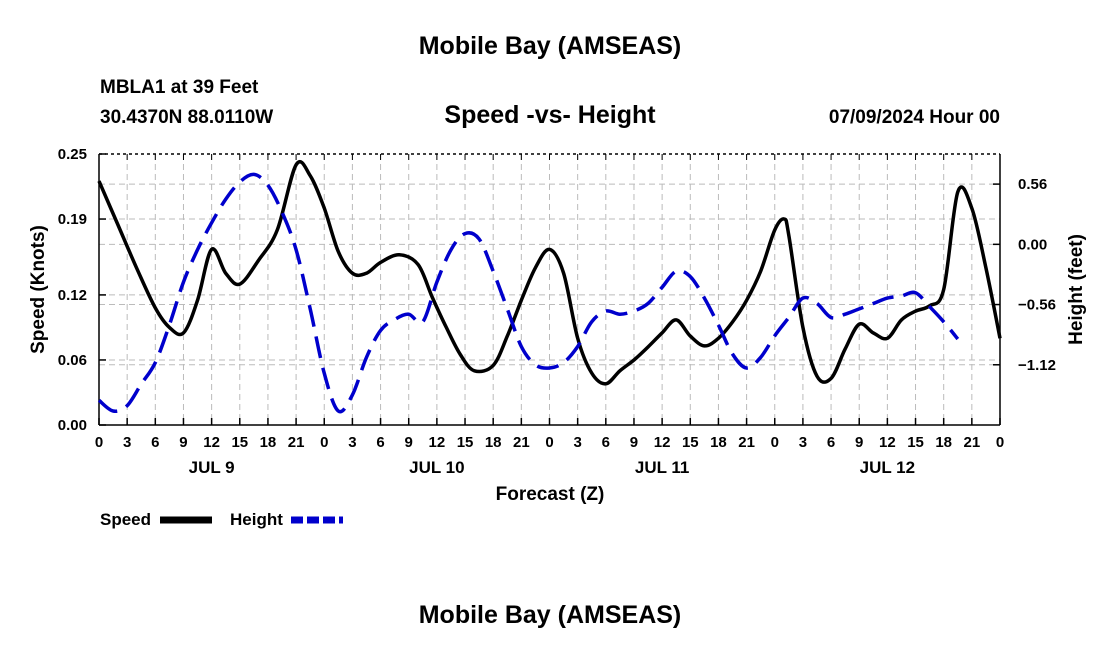 The image size is (1100, 650). I want to click on x-day-label: JUL 12, so click(887, 467).